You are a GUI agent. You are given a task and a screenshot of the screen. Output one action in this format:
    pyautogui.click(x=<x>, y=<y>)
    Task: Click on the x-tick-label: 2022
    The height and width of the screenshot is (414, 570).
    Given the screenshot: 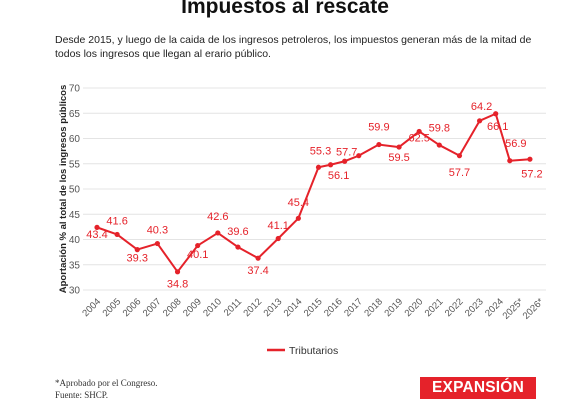 What is the action you would take?
    pyautogui.click(x=454, y=307)
    